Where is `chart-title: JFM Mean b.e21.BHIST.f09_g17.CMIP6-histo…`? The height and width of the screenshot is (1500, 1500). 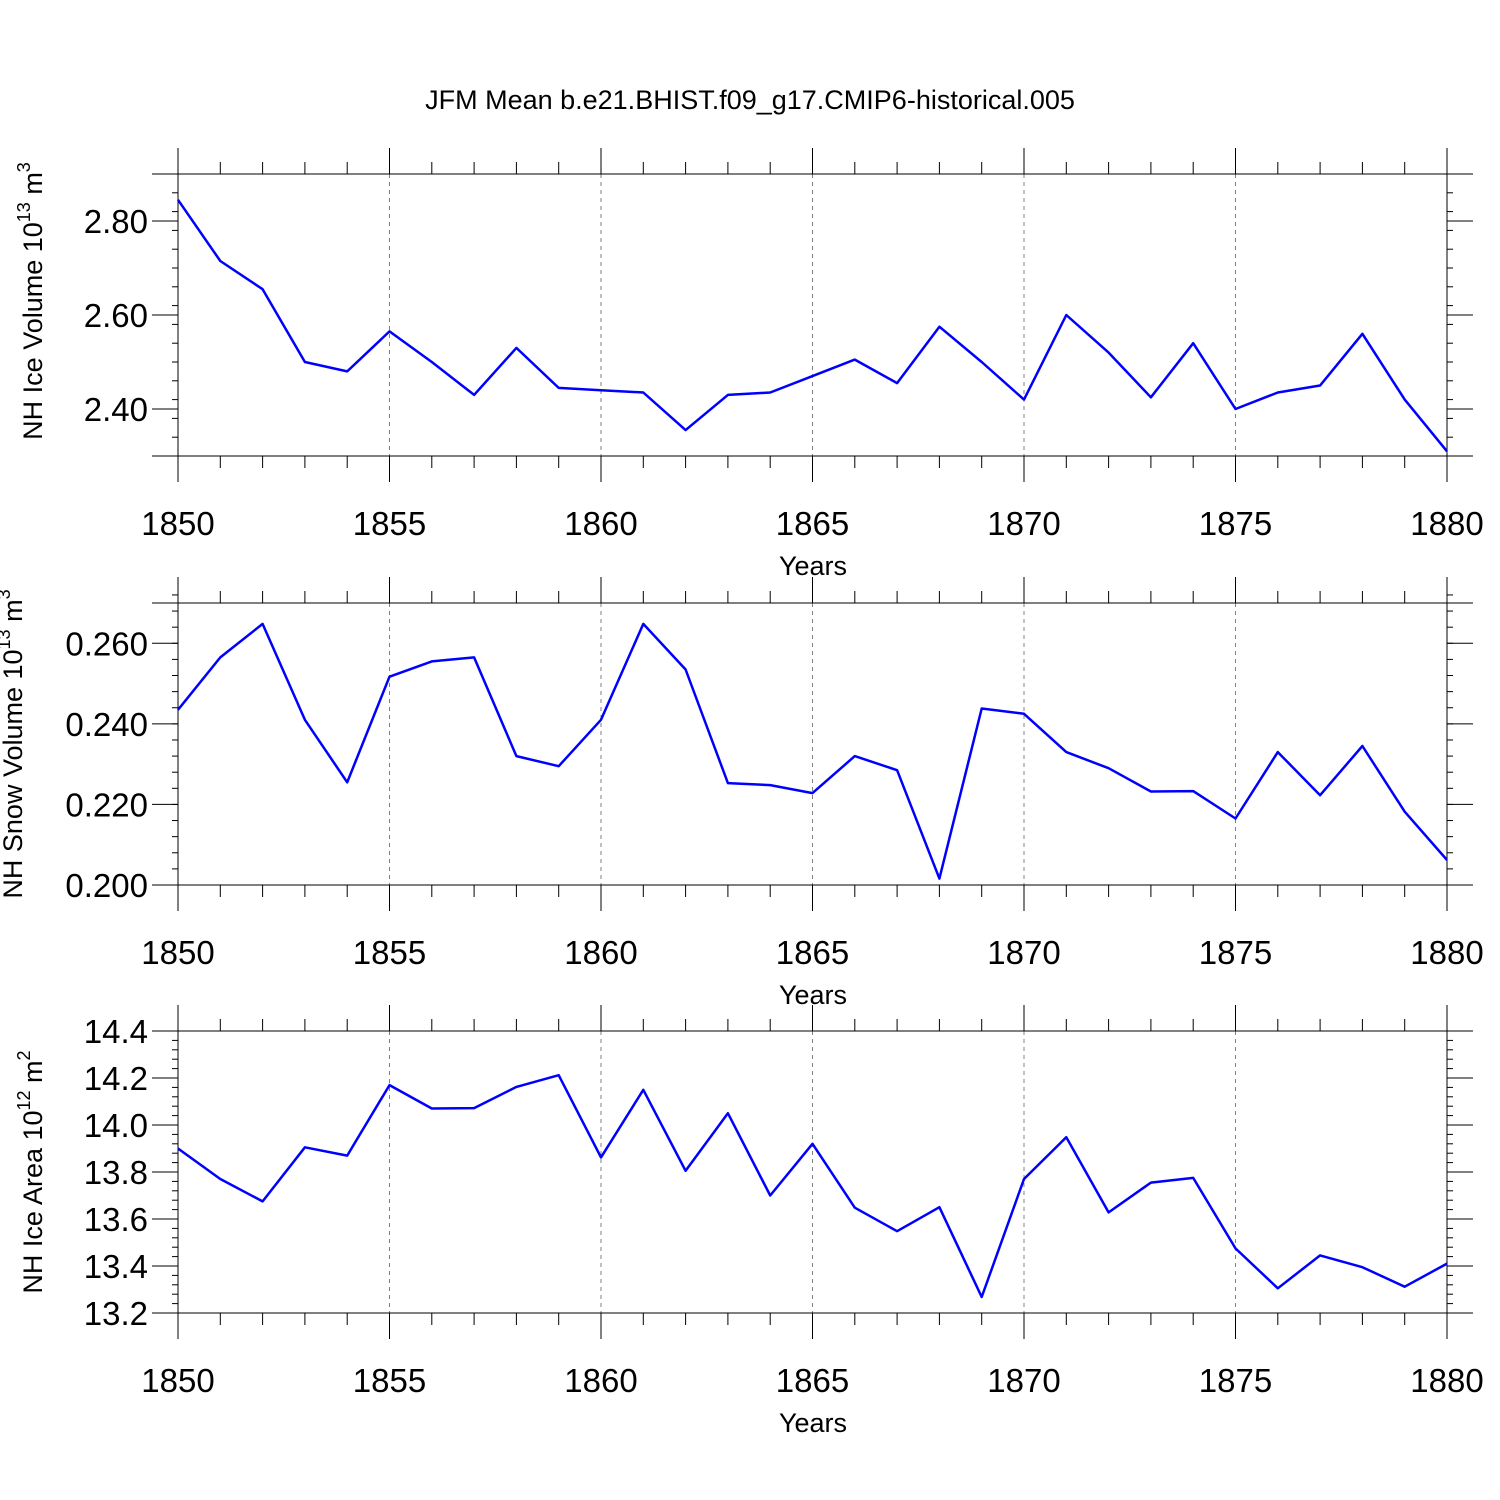 chart-title: JFM Mean b.e21.BHIST.f09_g17.CMIP6-histo… is located at coordinates (750, 100).